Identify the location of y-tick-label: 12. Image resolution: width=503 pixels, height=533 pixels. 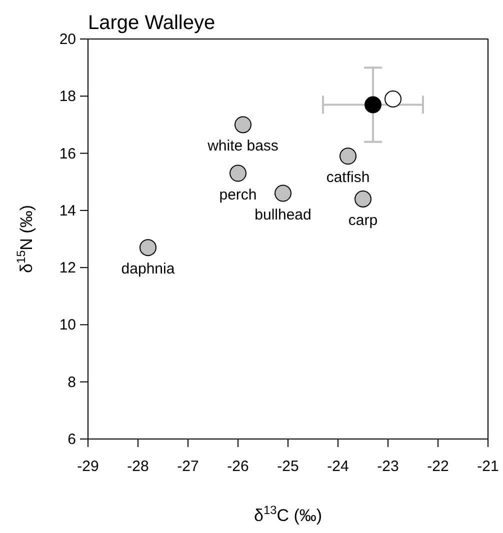
(67, 268).